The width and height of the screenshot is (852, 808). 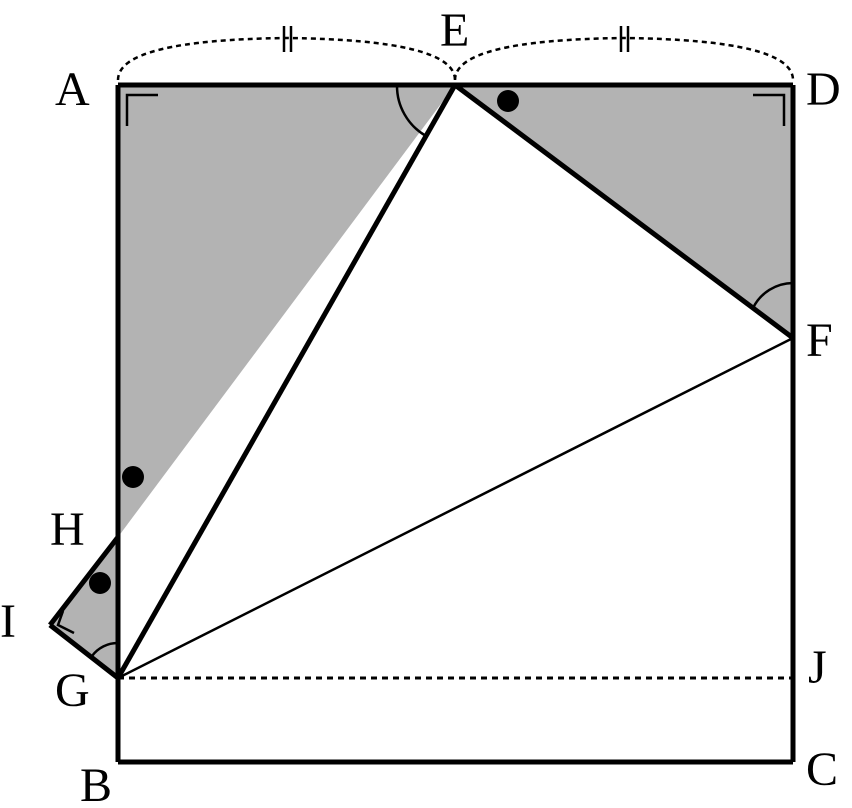 I want to click on label-F: F, so click(x=819, y=340).